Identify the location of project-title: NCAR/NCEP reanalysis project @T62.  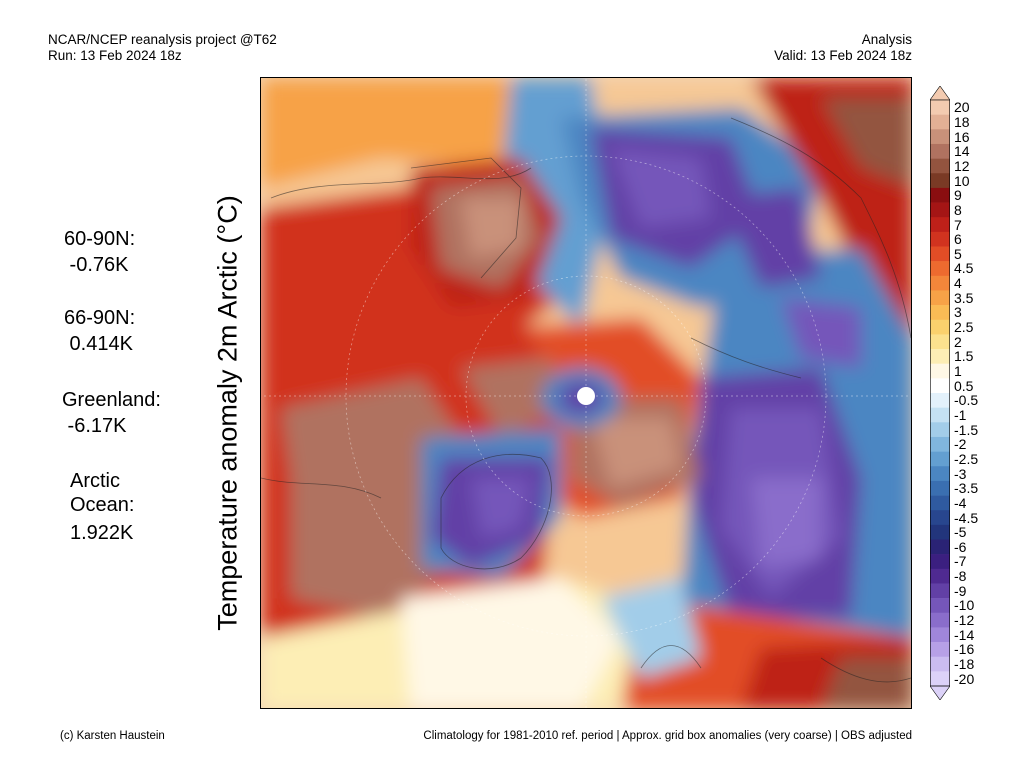
(162, 39).